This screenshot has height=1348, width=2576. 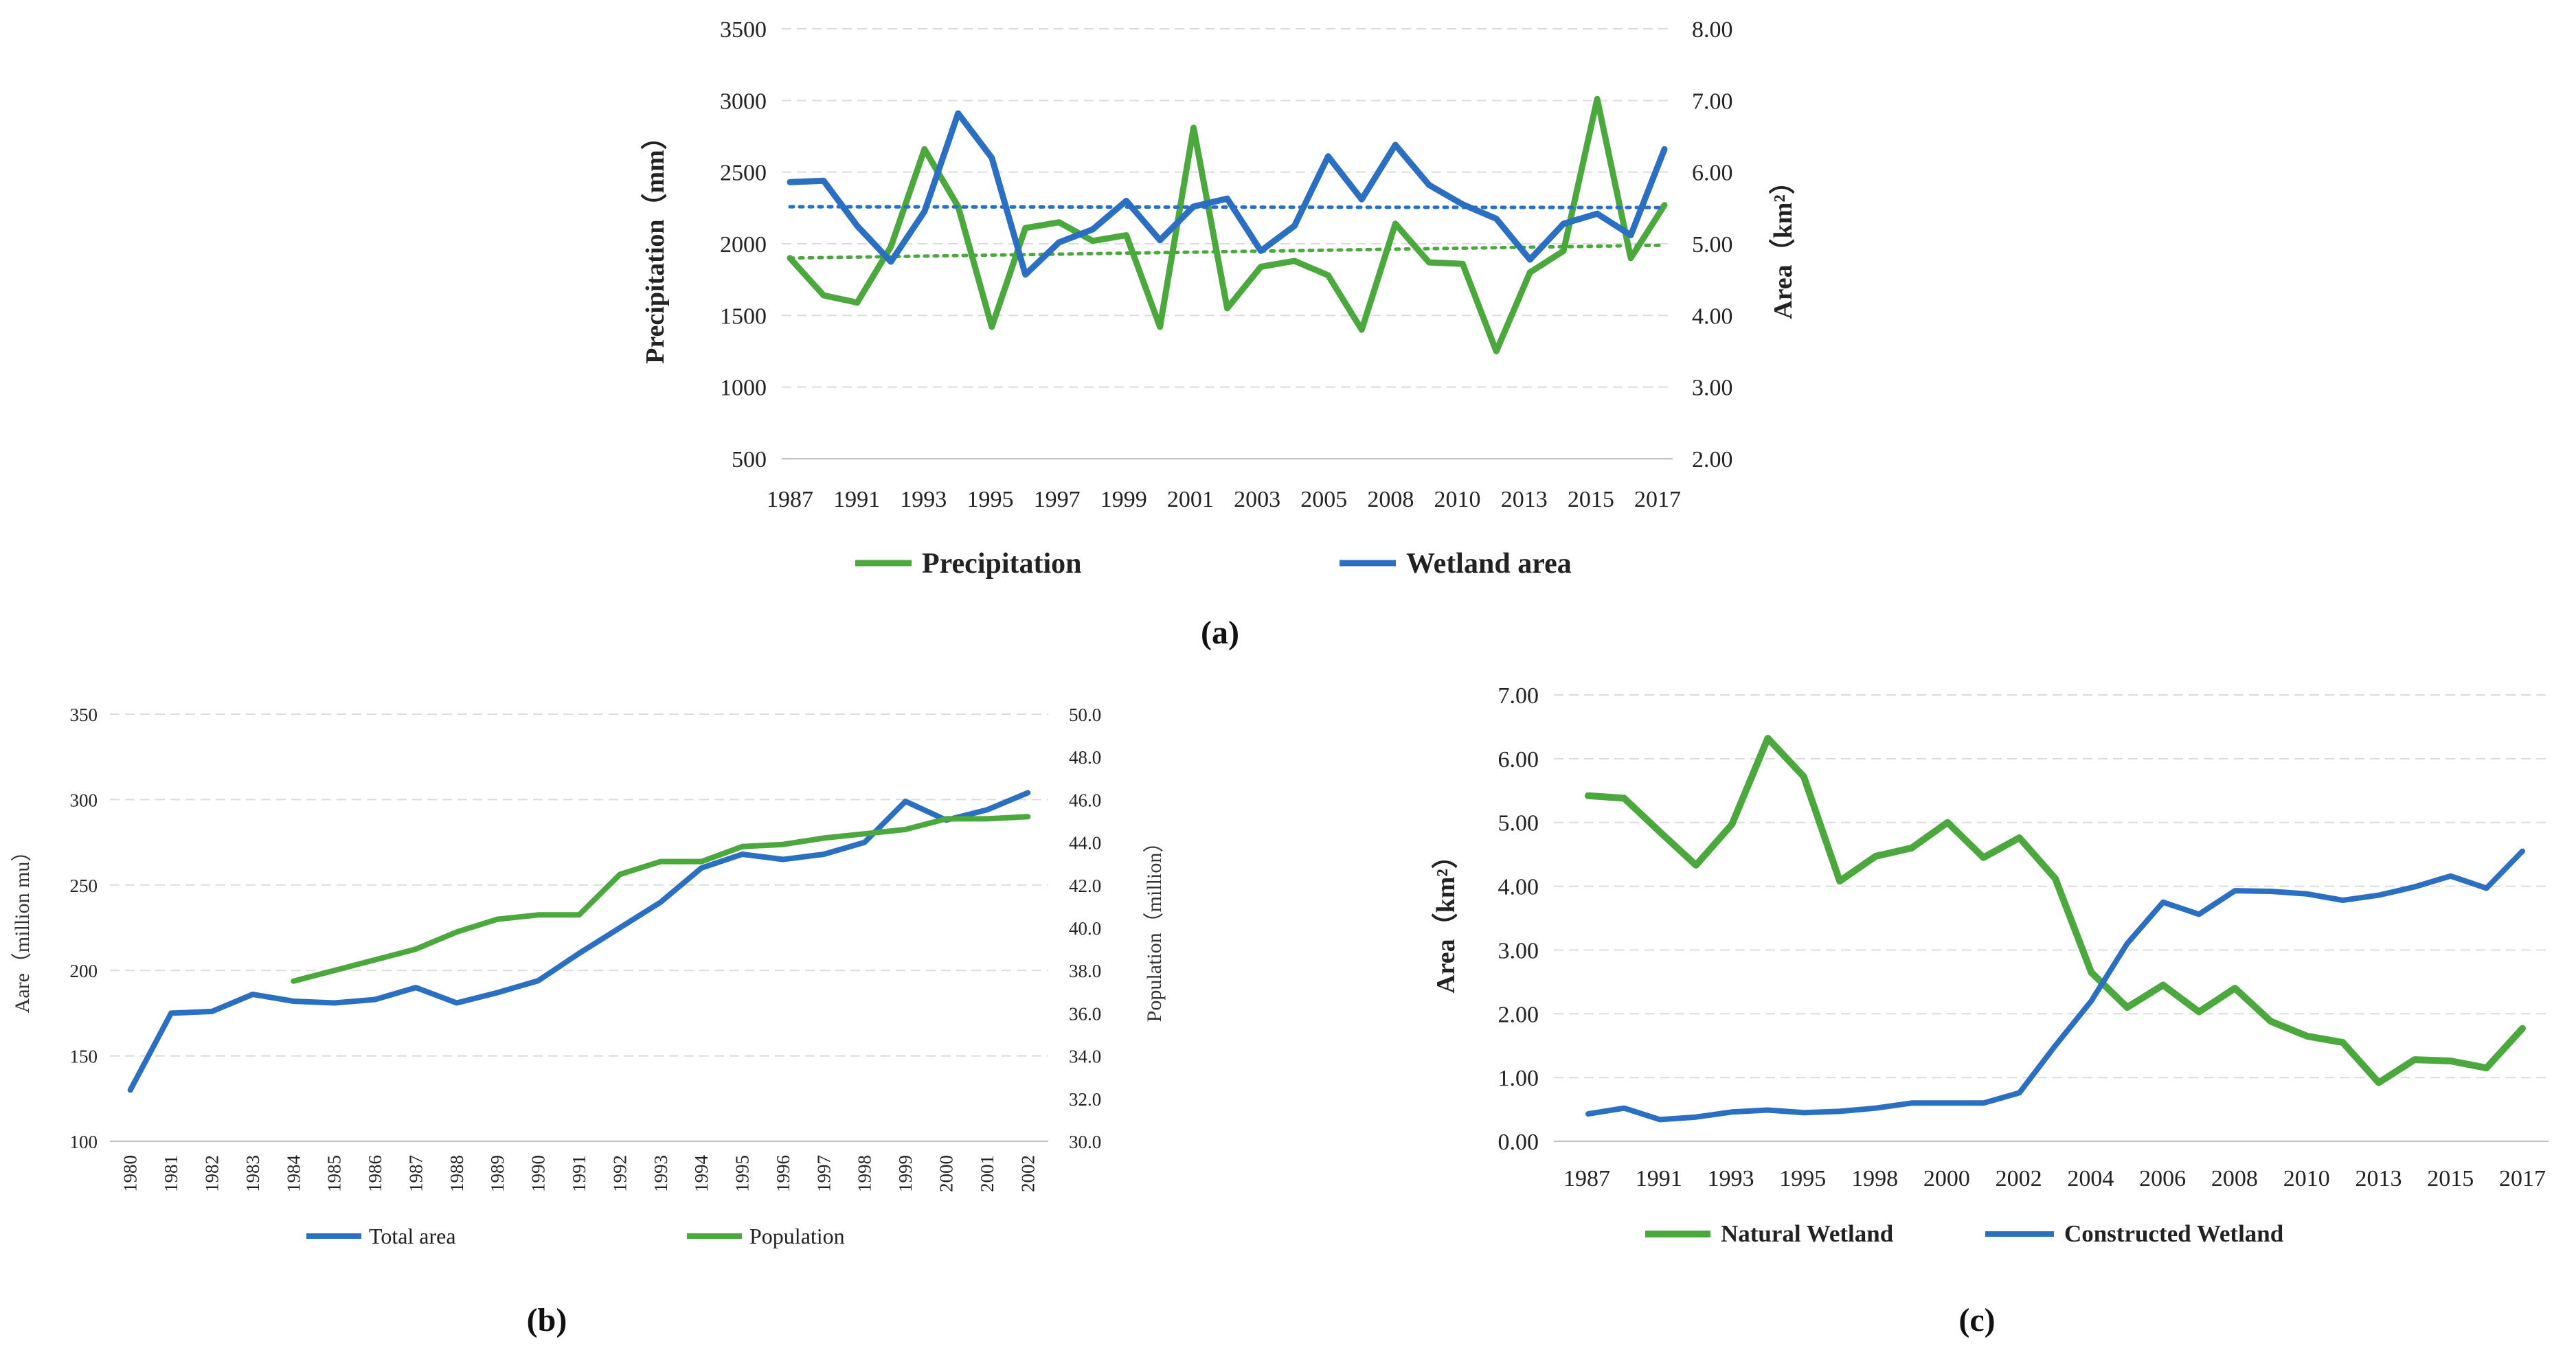 What do you see at coordinates (130, 1173) in the screenshot?
I see `b-x-tick-label: 1980` at bounding box center [130, 1173].